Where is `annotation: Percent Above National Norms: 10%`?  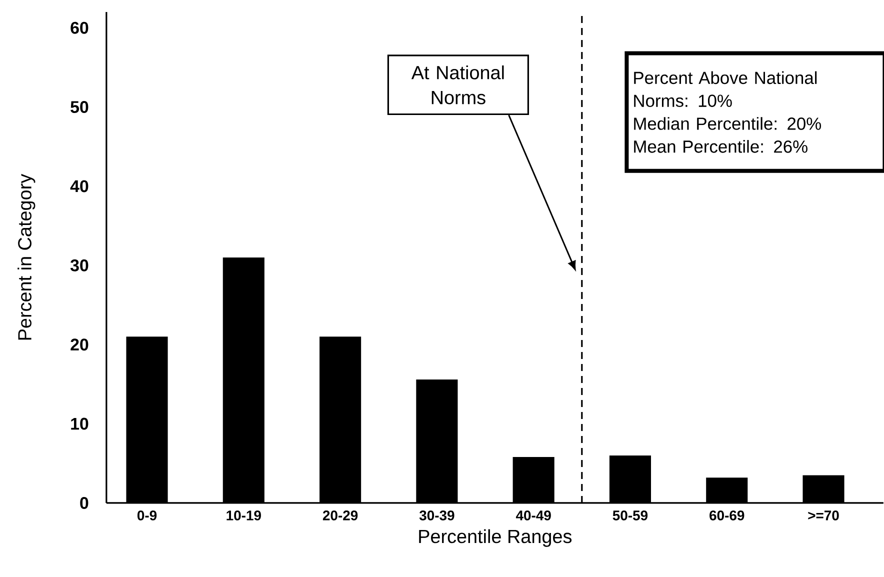 annotation: Percent Above National Norms: 10% is located at coordinates (725, 89).